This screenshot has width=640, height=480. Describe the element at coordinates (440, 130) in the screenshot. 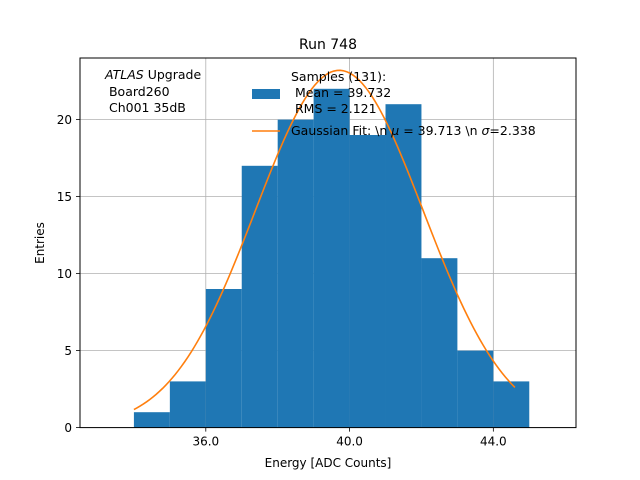

I see `legend-fit-mid: = 39.713 \n` at that location.